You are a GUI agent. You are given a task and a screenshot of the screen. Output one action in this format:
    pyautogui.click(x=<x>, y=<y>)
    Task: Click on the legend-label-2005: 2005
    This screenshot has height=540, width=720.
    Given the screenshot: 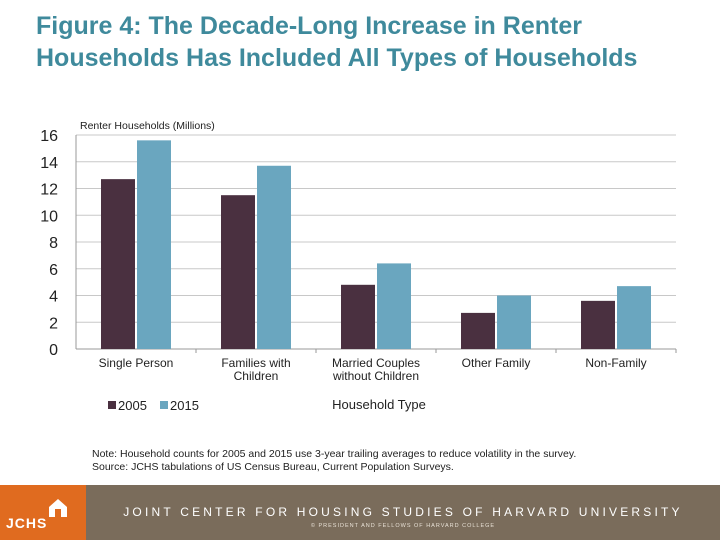 What is the action you would take?
    pyautogui.click(x=132, y=405)
    